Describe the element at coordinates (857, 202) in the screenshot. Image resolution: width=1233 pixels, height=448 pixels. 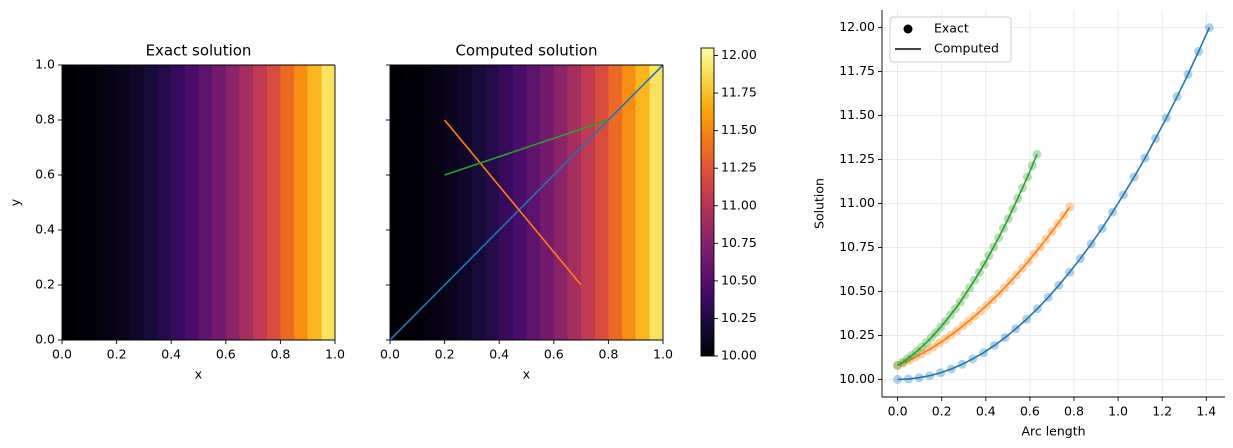
I see `y-tick-label: 11.00` at that location.